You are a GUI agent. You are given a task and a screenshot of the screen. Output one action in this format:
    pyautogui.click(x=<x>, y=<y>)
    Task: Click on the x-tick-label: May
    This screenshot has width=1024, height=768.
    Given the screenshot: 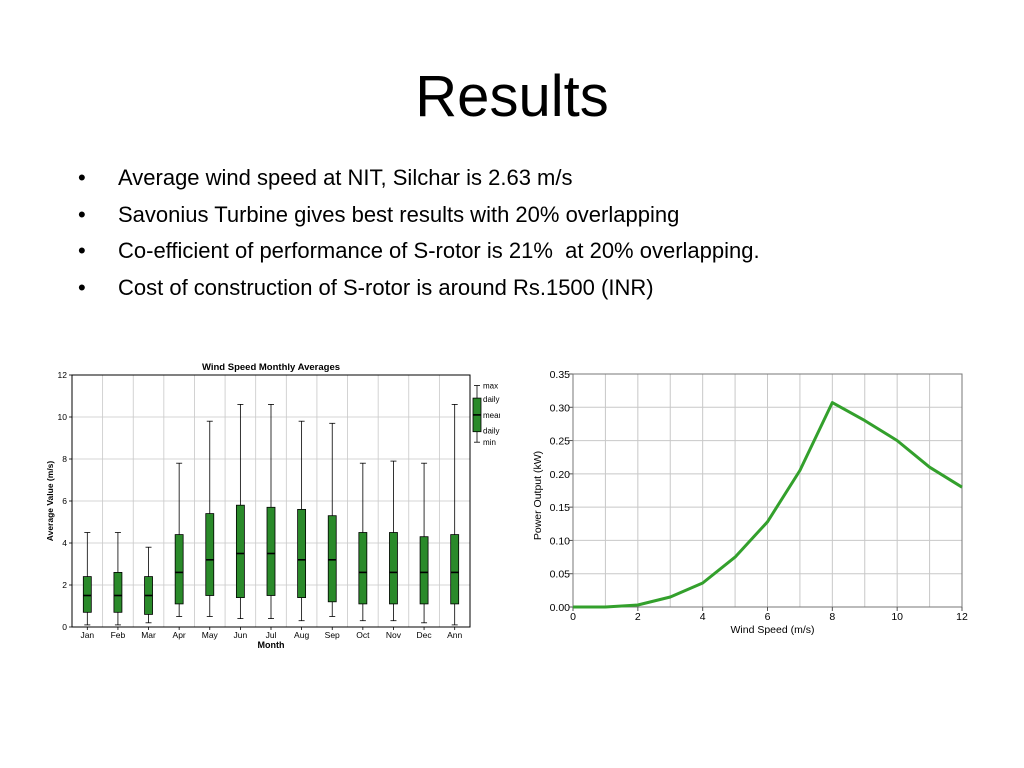 What is the action you would take?
    pyautogui.click(x=210, y=635)
    